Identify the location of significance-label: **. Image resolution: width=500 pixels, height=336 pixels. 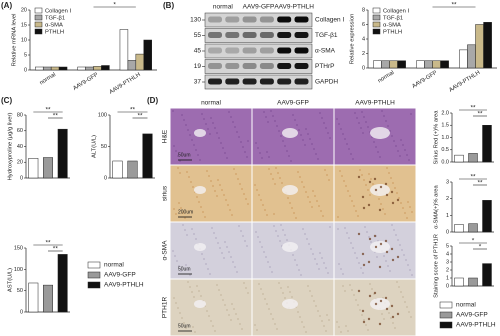
(56, 116).